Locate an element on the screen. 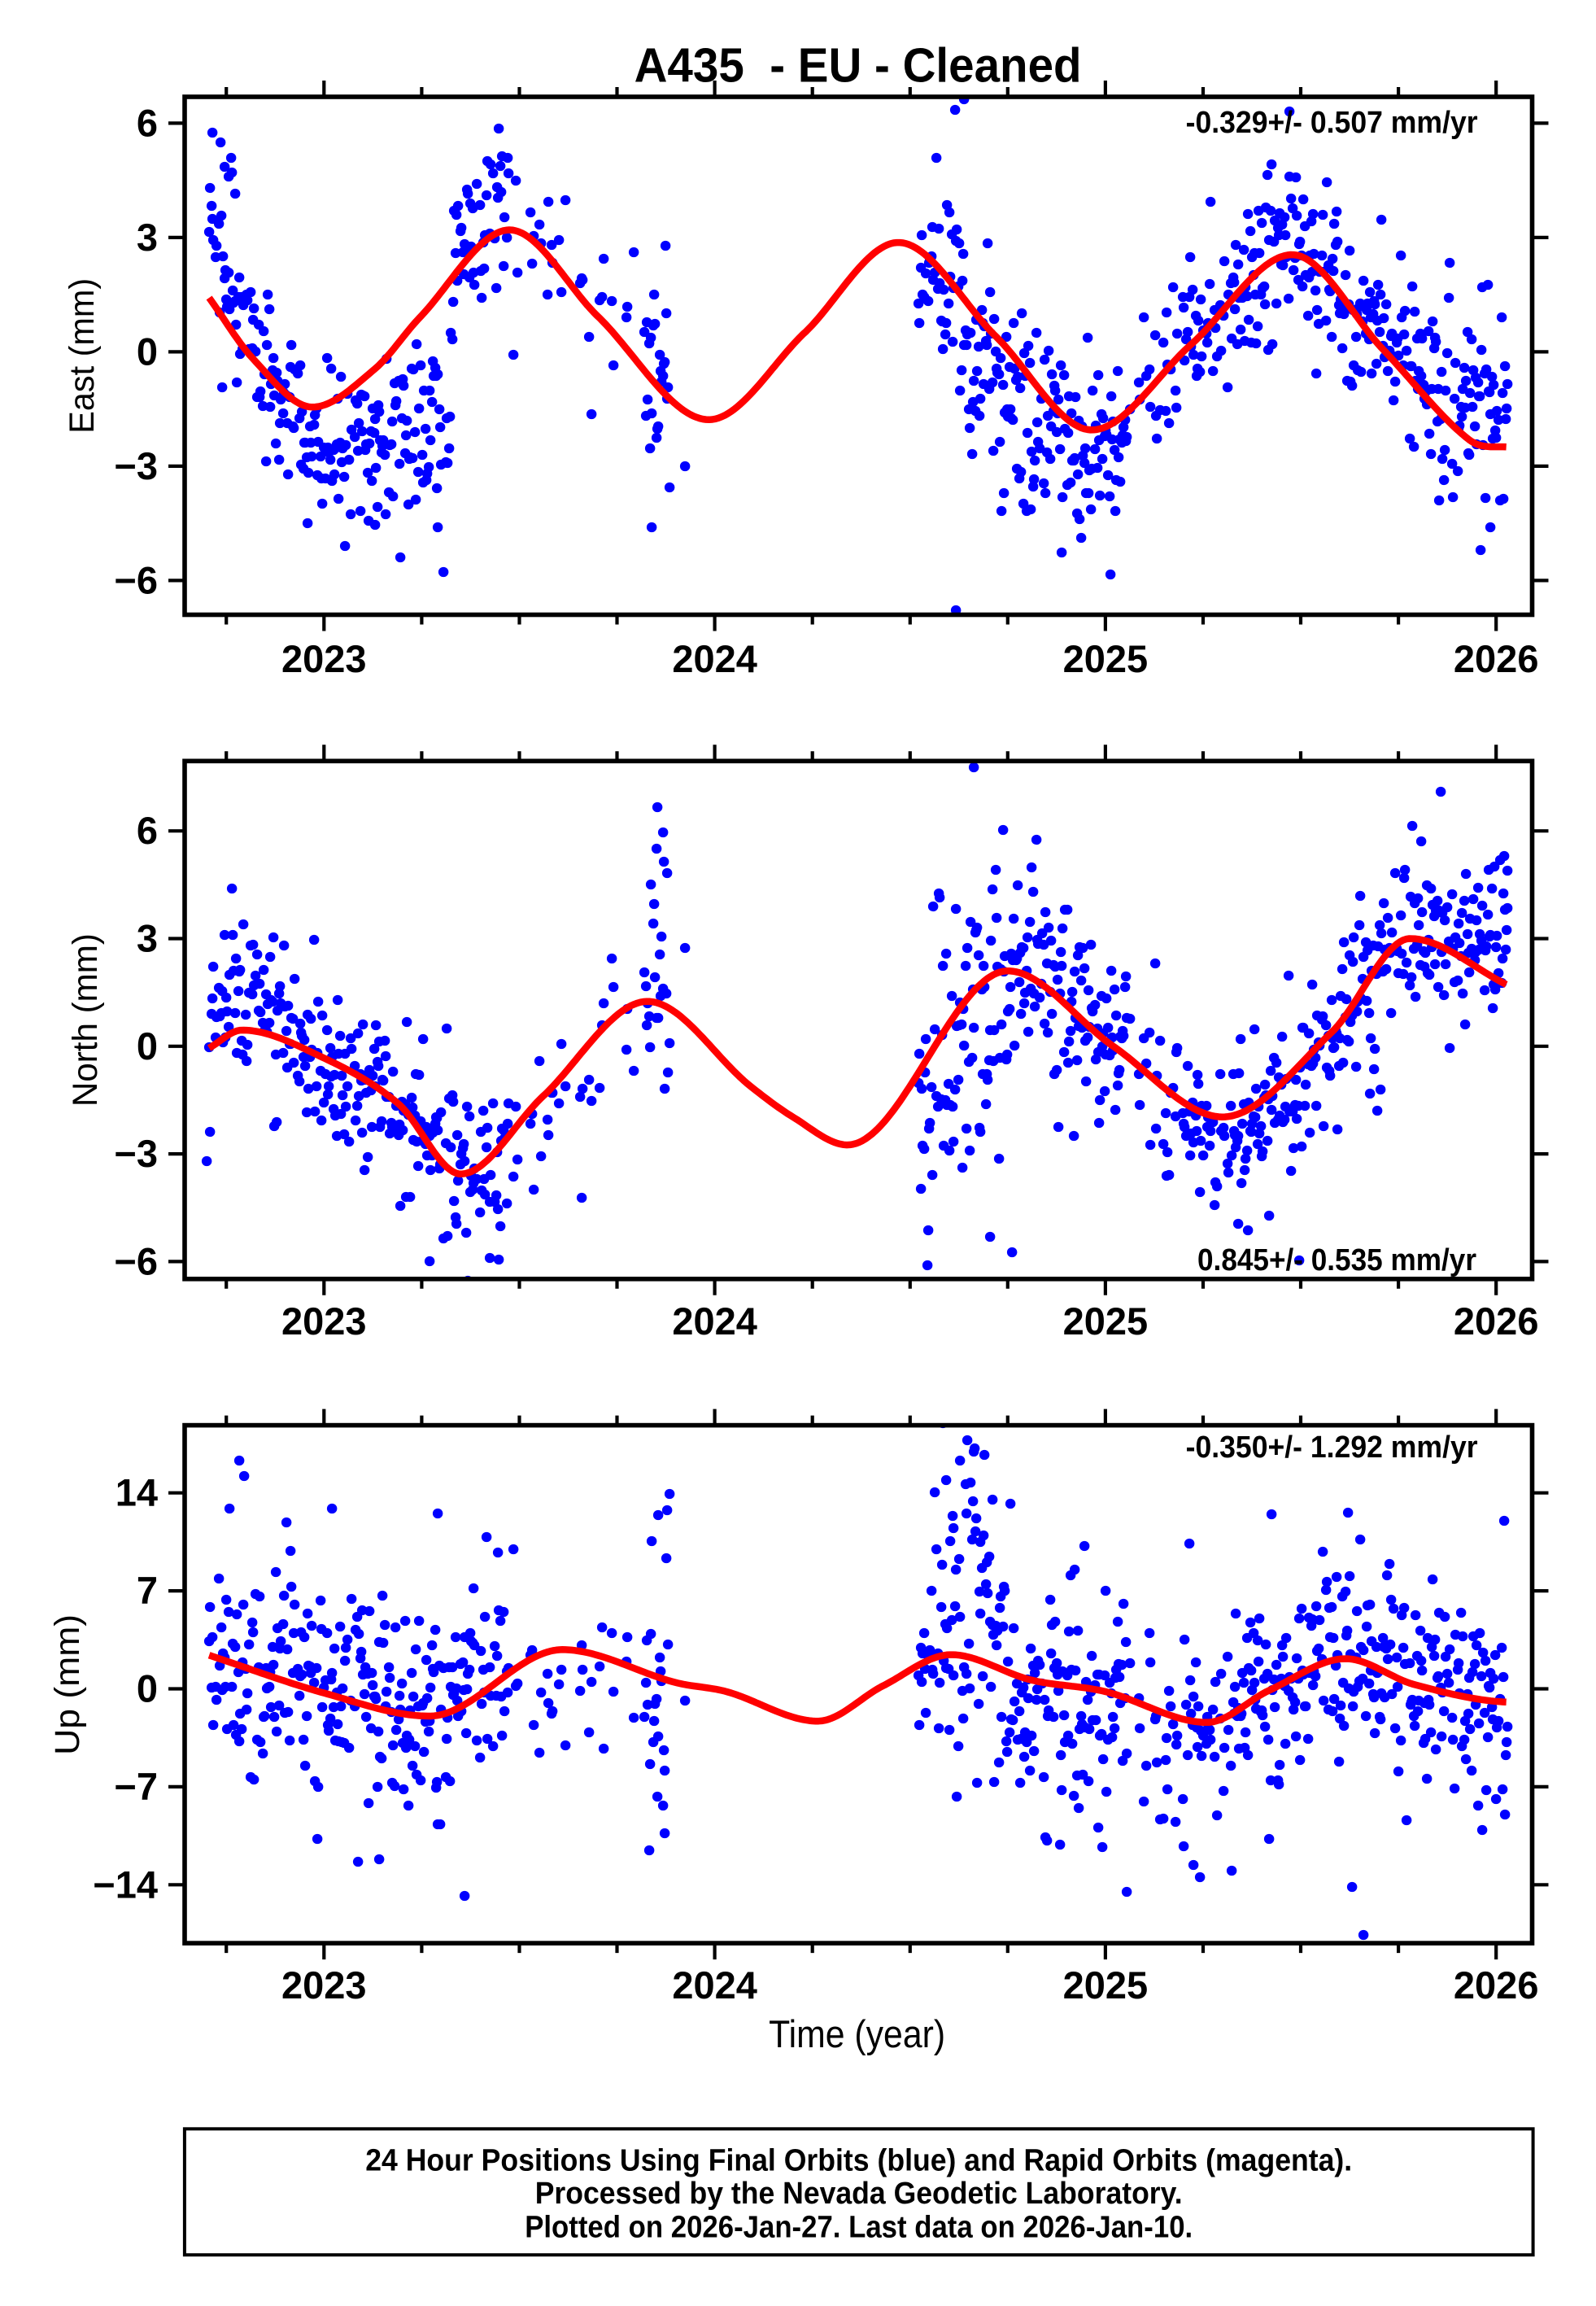 The height and width of the screenshot is (2306, 1596). svg-text: −7 is located at coordinates (136, 1786).